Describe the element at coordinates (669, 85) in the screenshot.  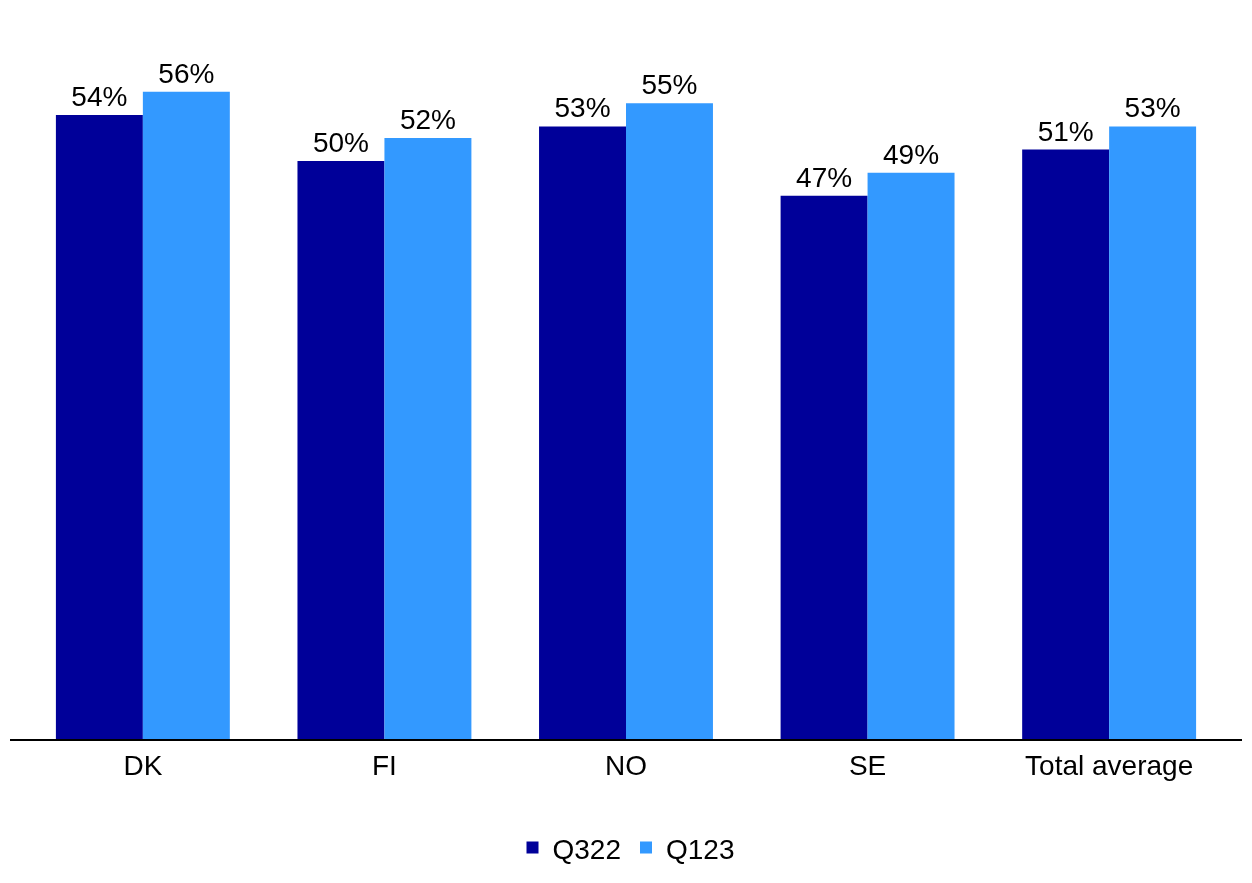
I see `data-label: 55%` at that location.